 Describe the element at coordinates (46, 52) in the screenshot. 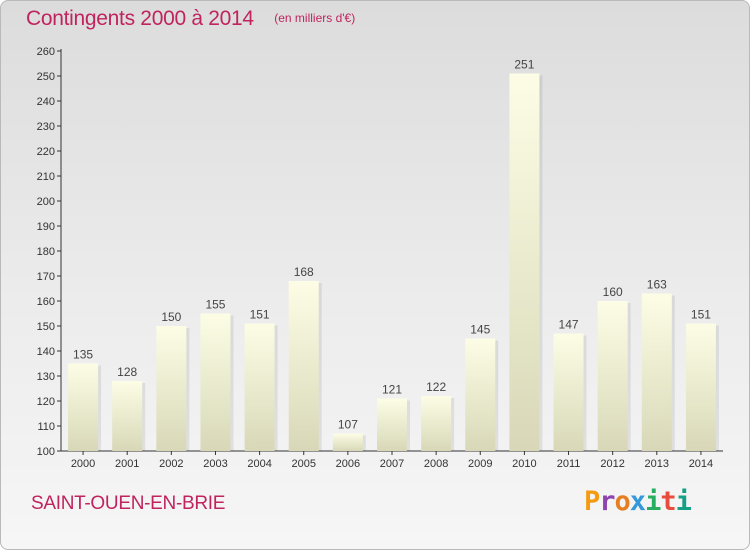

I see `y-tick-label: 260` at that location.